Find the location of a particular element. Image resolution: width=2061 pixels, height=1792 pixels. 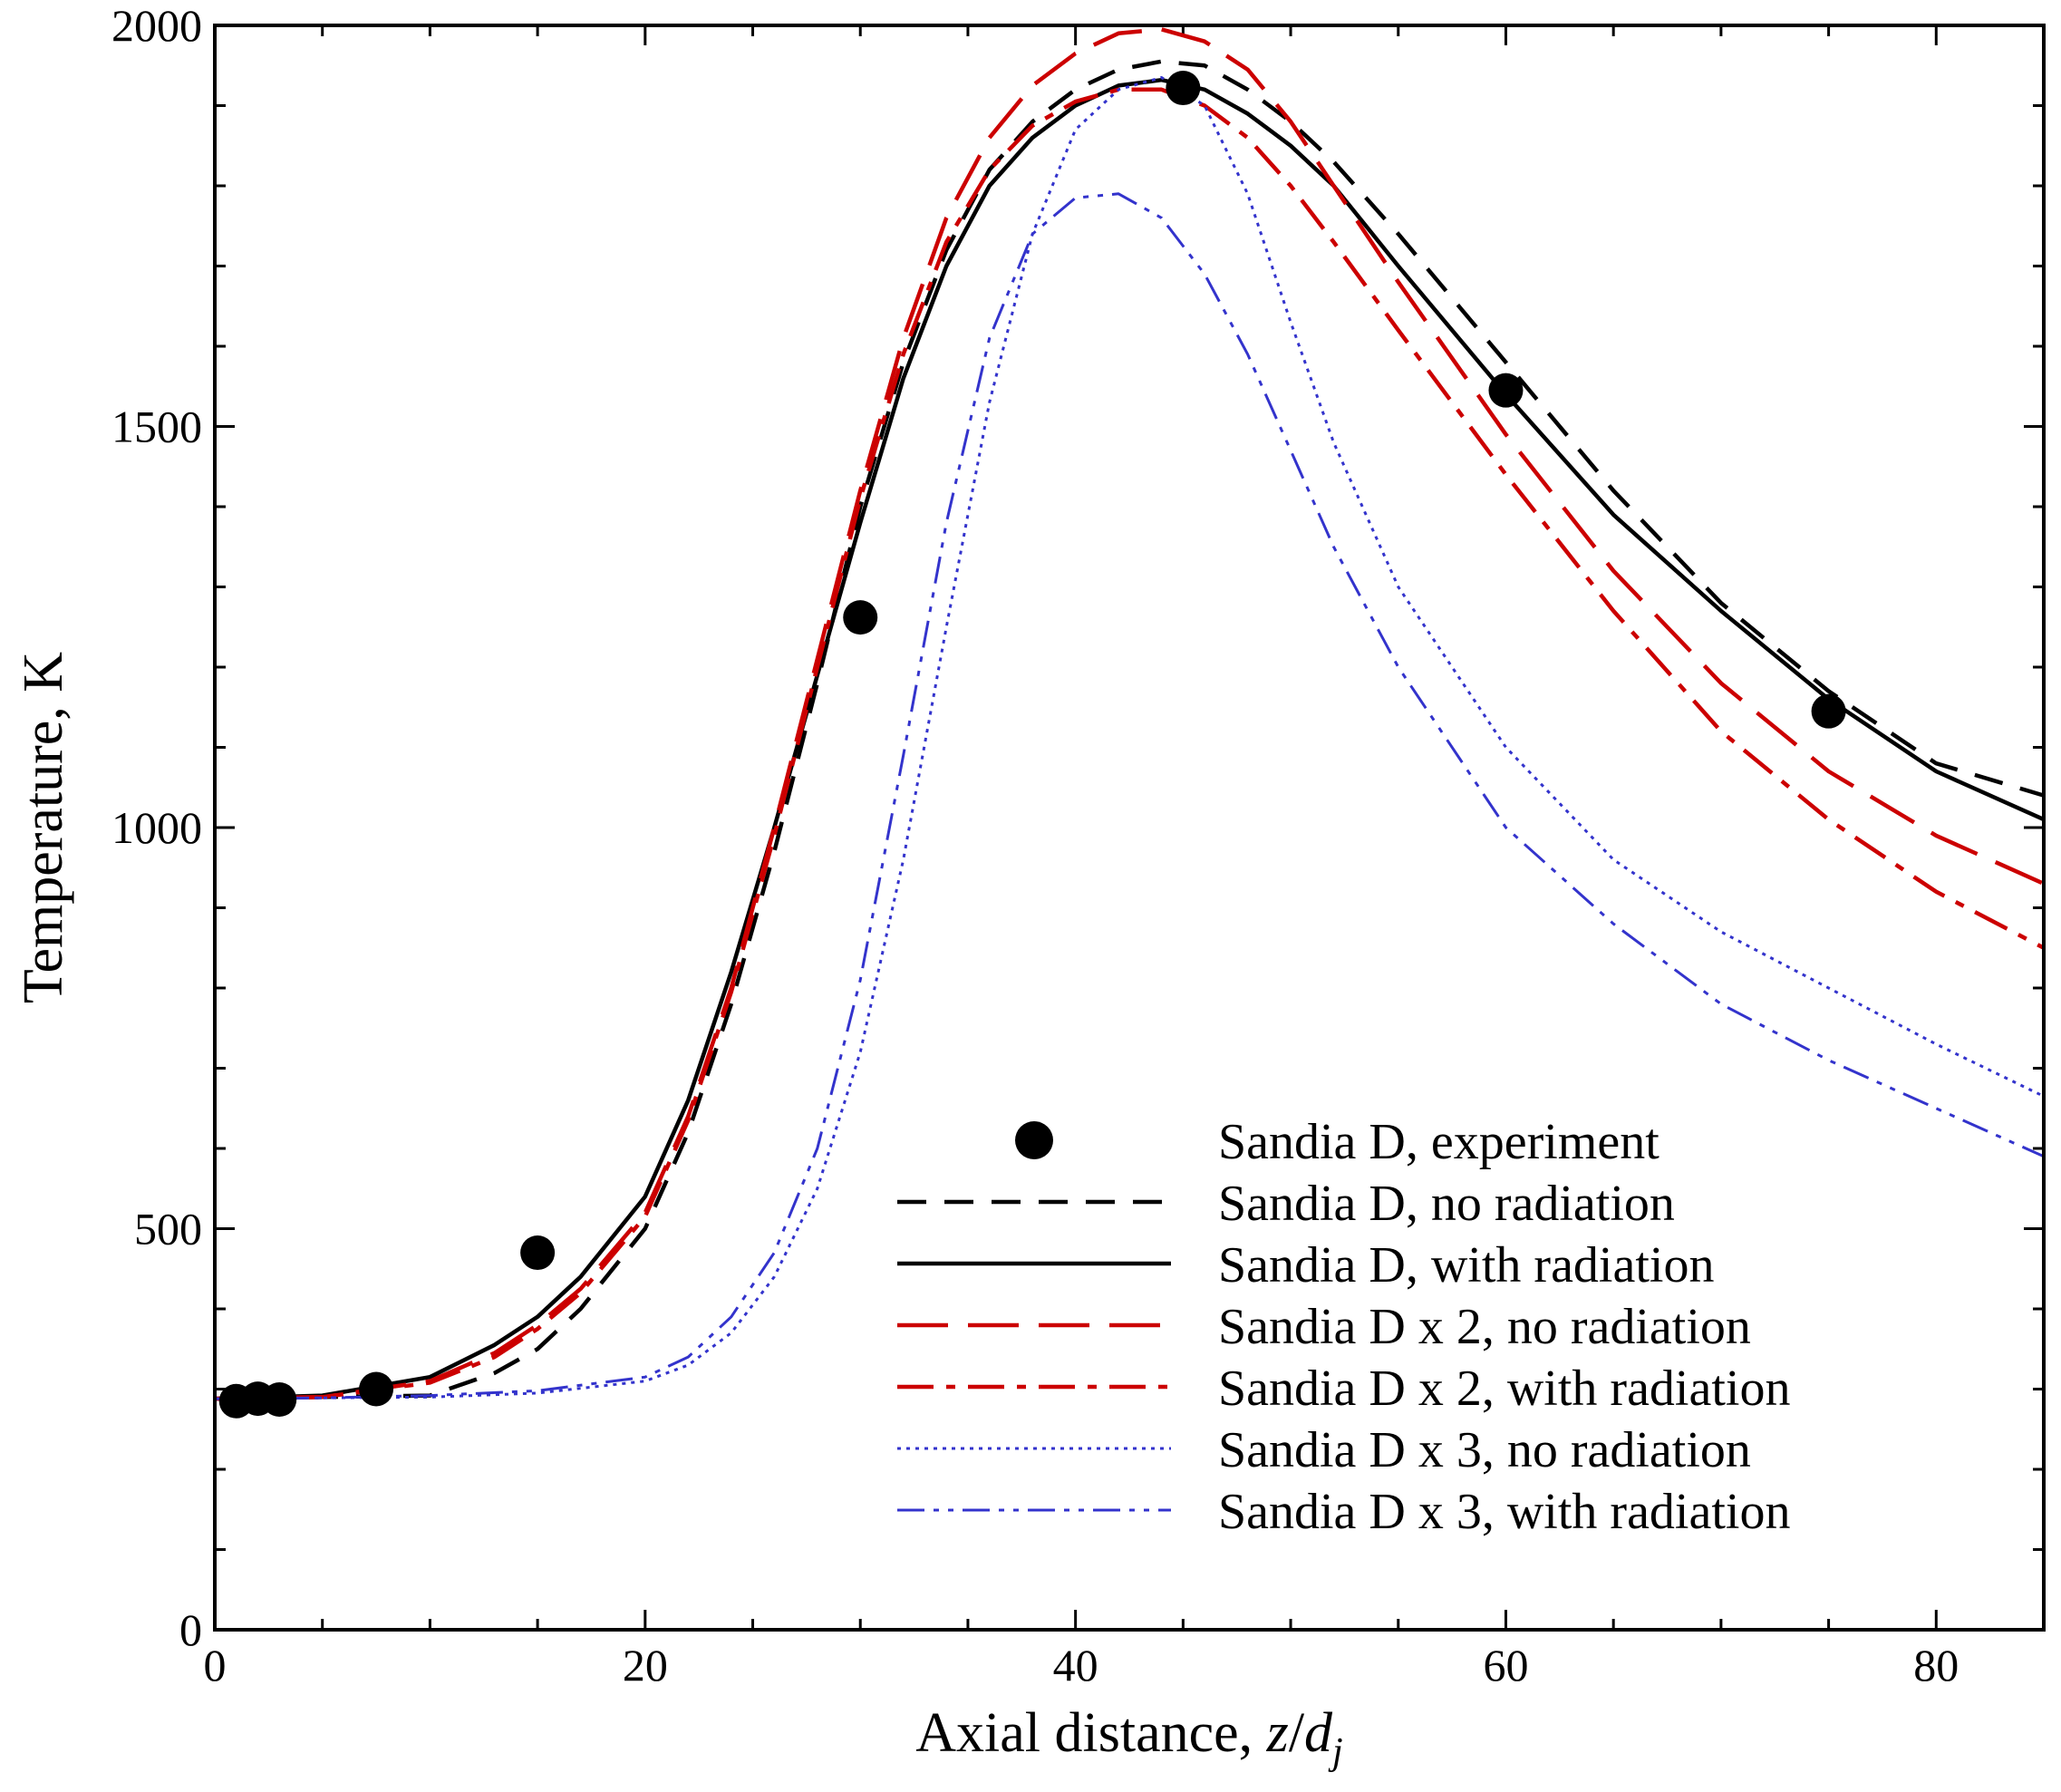

legend-label-5: Sandia D x 3, no radiation is located at coordinates (1484, 1450).